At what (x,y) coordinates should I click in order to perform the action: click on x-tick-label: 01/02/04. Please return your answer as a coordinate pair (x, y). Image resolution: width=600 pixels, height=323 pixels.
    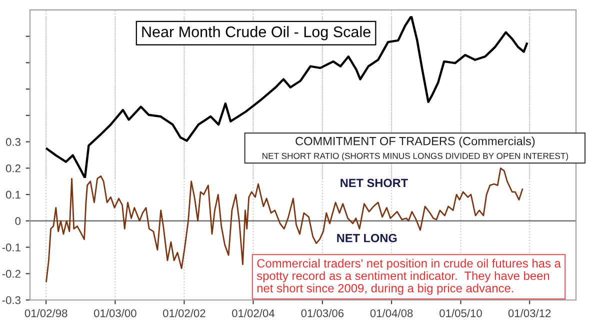
    Looking at the image, I should click on (253, 313).